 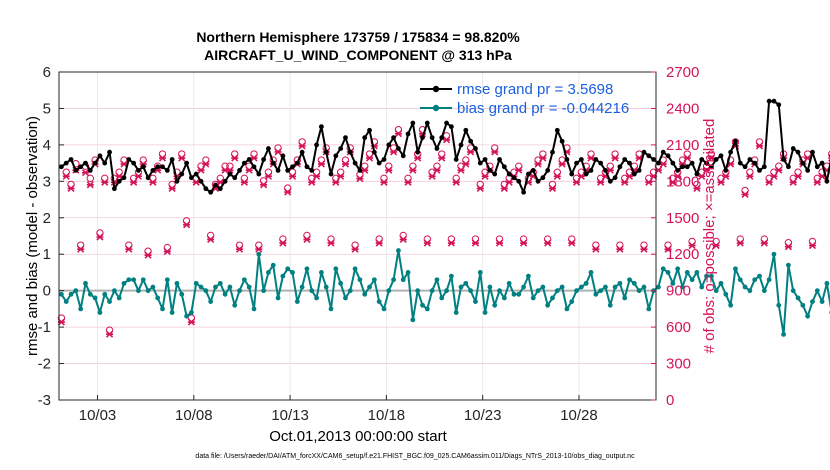 I want to click on obs-possible-point, so click(x=829, y=154).